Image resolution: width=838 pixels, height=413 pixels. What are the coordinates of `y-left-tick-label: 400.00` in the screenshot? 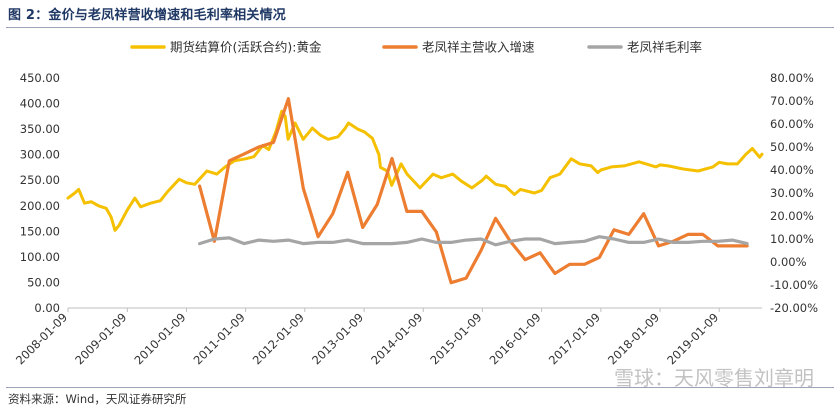 It's located at (40, 104).